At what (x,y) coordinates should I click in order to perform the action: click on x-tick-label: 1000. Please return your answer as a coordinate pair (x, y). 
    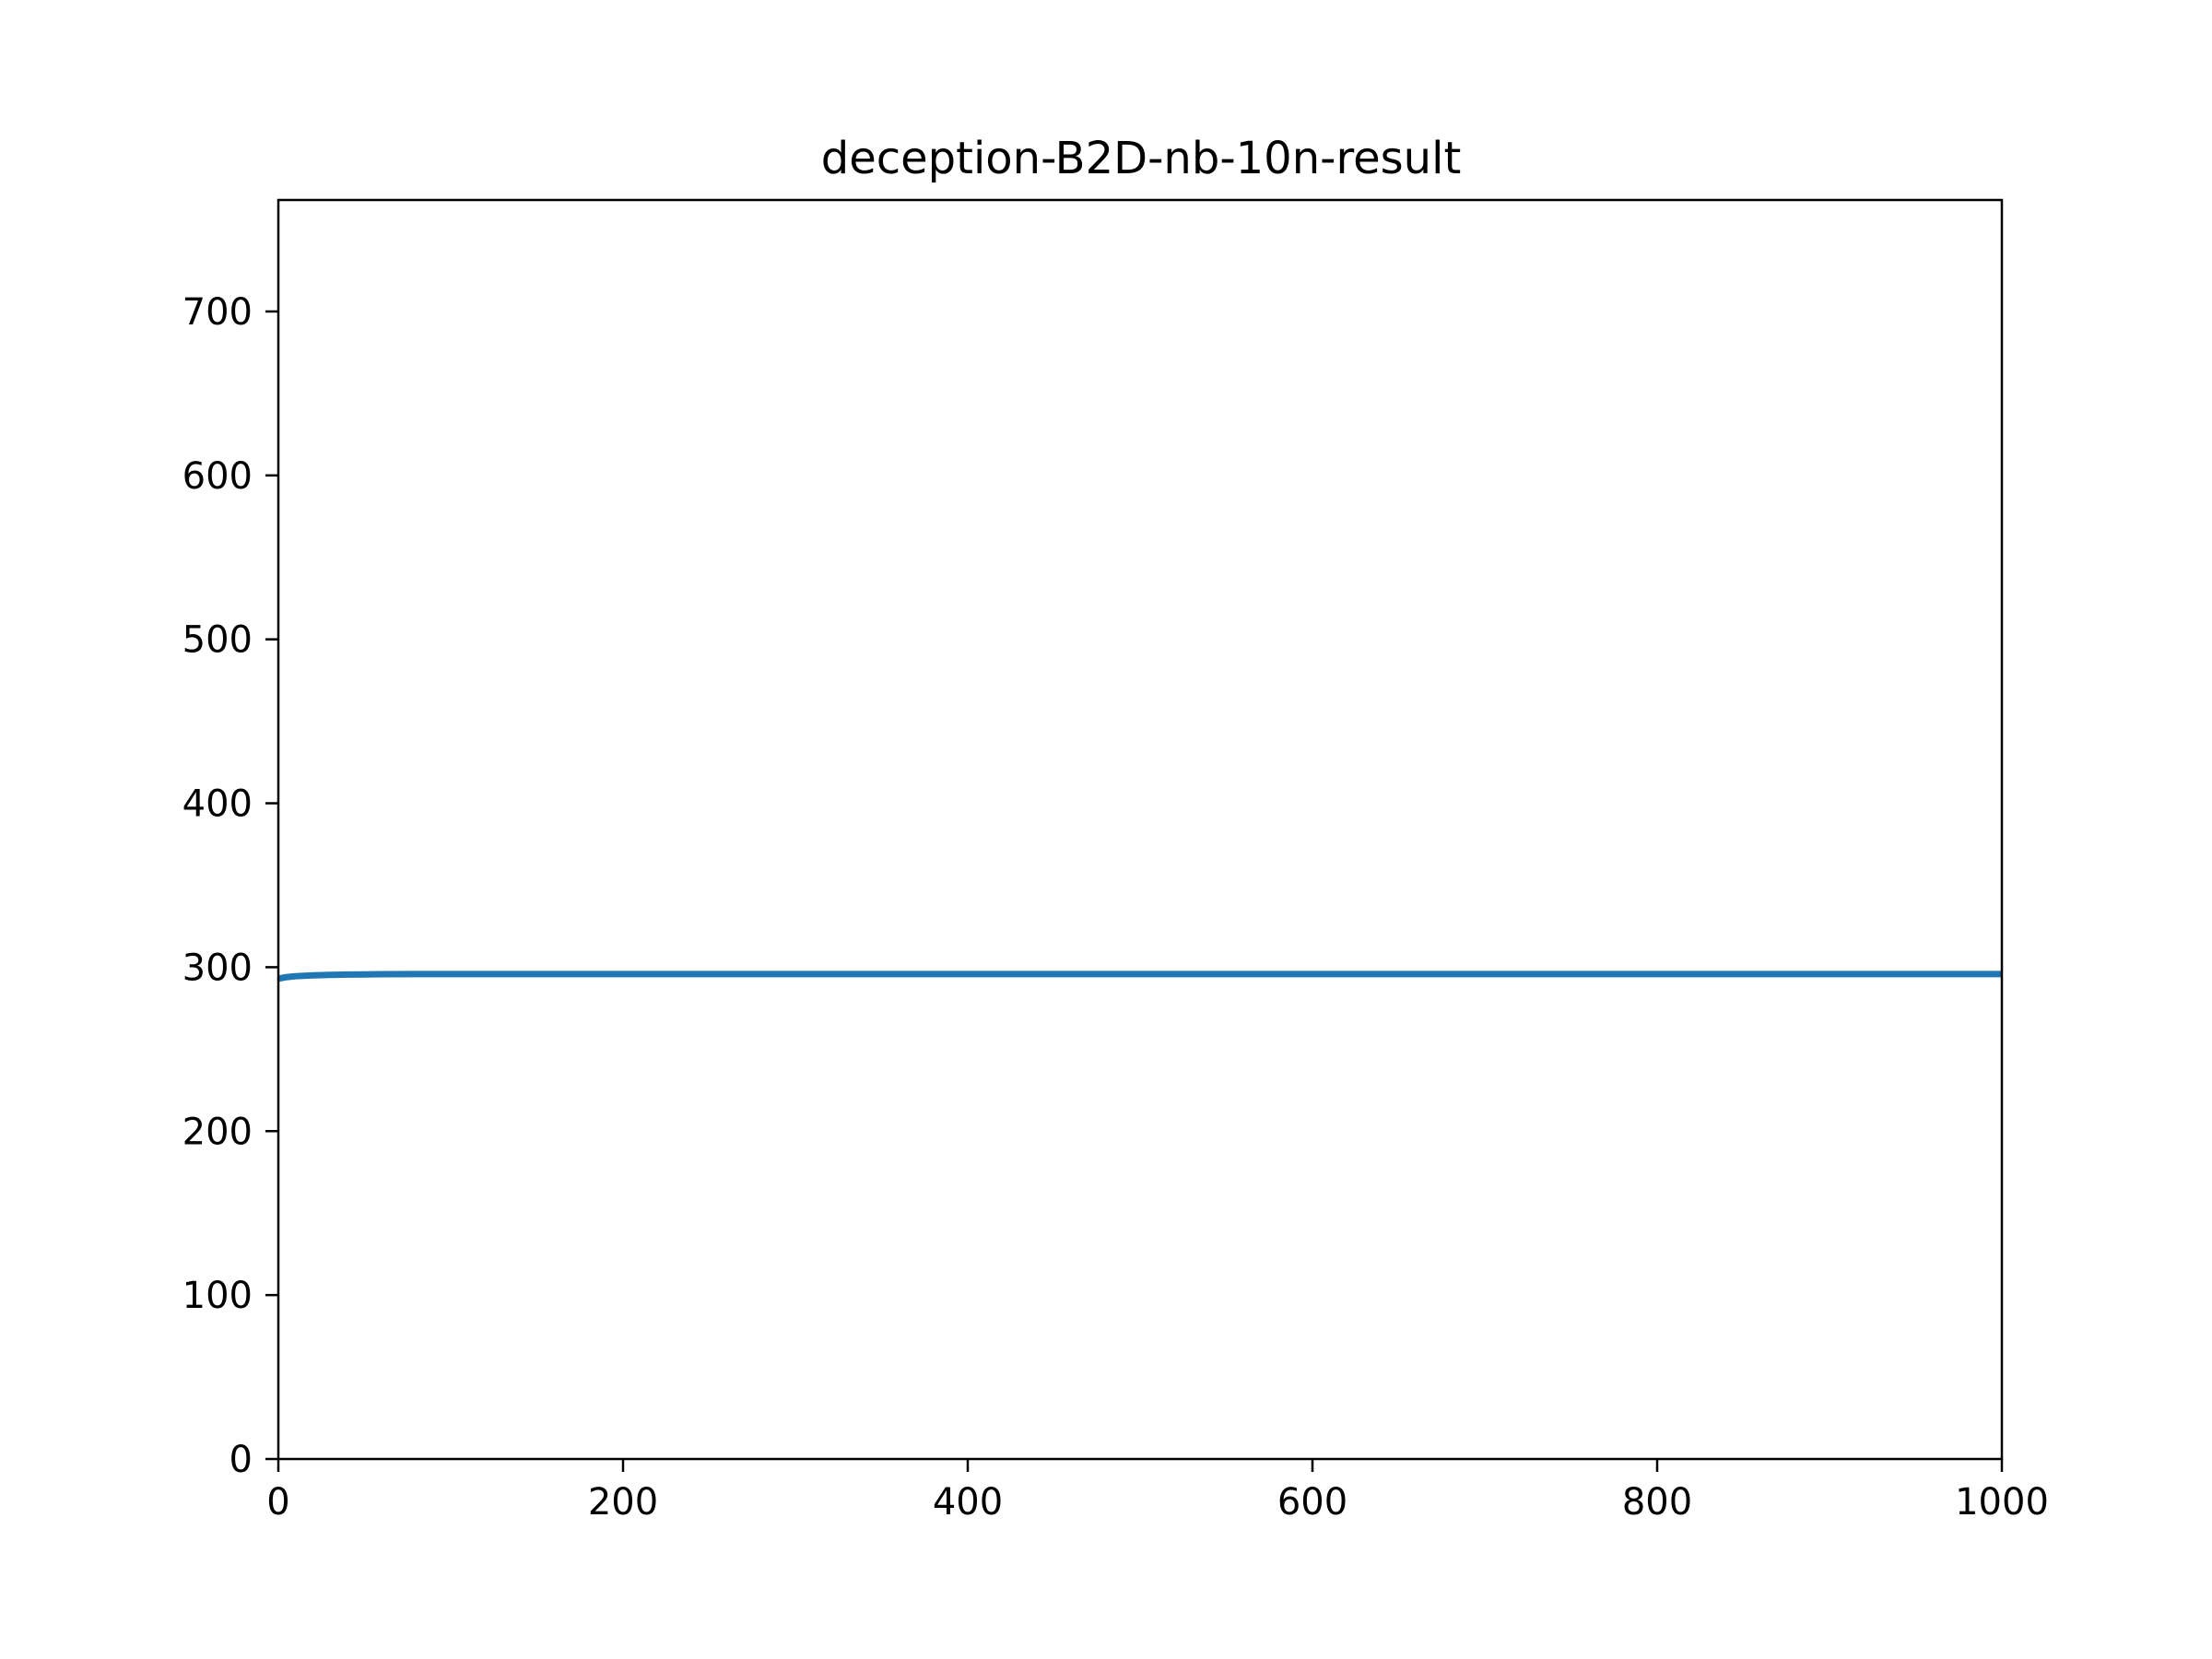
    Looking at the image, I should click on (2002, 1502).